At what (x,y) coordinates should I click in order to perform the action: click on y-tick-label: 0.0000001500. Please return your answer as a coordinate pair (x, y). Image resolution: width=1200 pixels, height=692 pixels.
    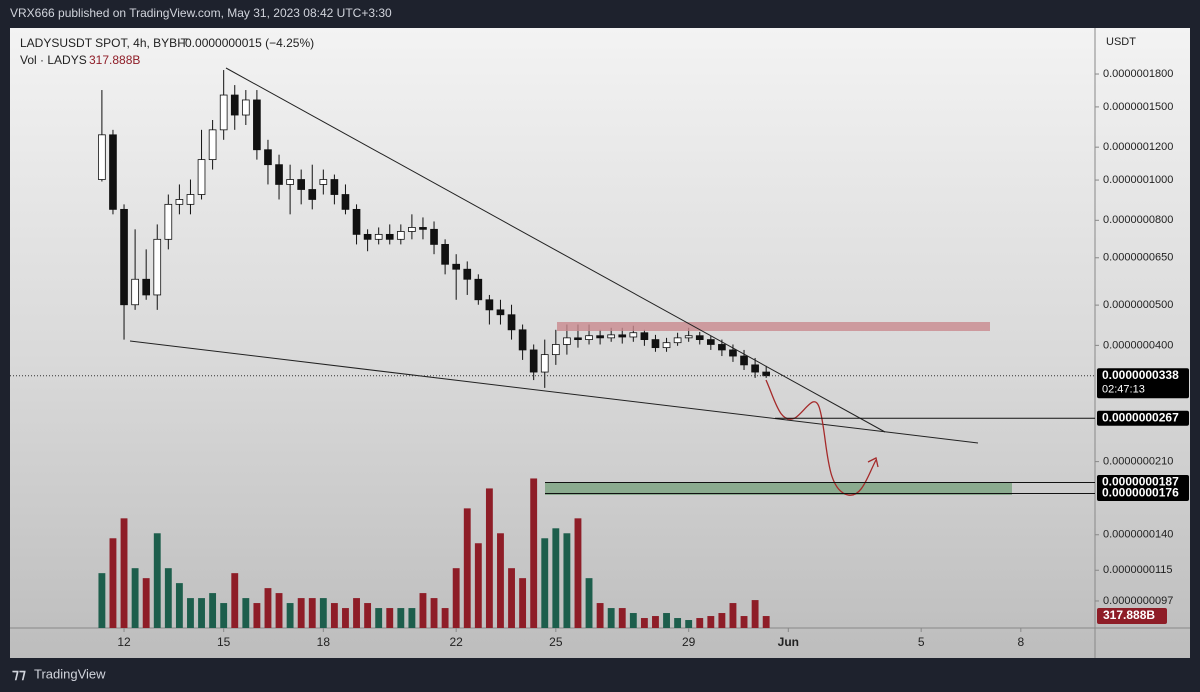
    Looking at the image, I should click on (1138, 107).